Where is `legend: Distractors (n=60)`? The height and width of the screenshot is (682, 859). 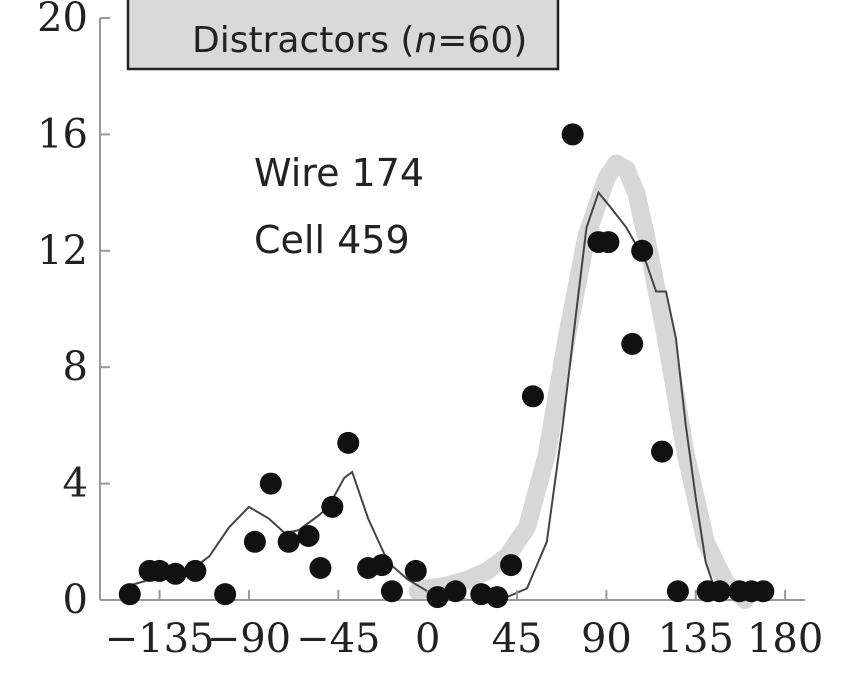
legend: Distractors (n=60) is located at coordinates (343, 35).